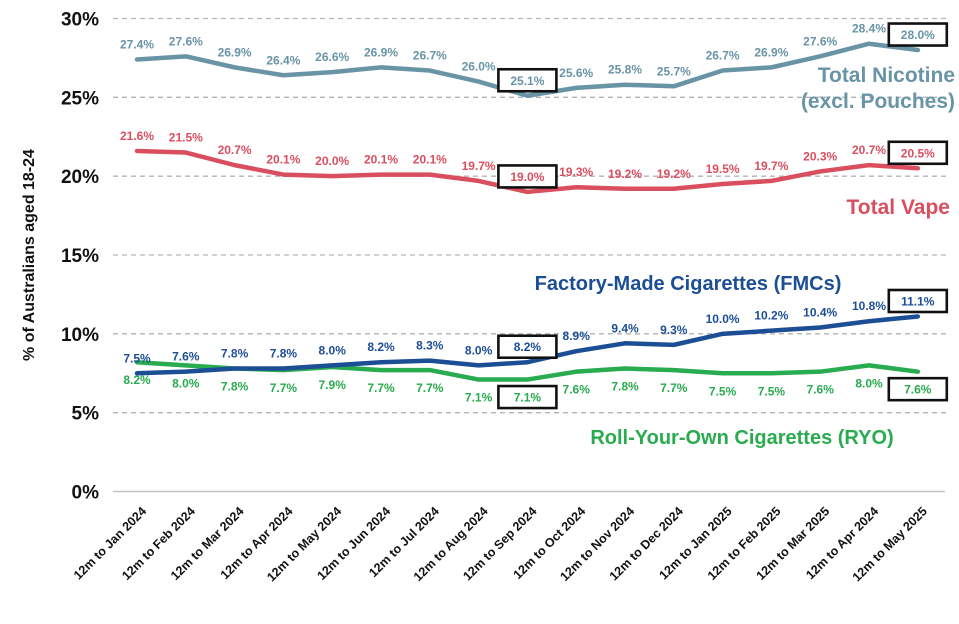 The image size is (959, 624). What do you see at coordinates (80, 256) in the screenshot?
I see `y-tick-label: 15%` at bounding box center [80, 256].